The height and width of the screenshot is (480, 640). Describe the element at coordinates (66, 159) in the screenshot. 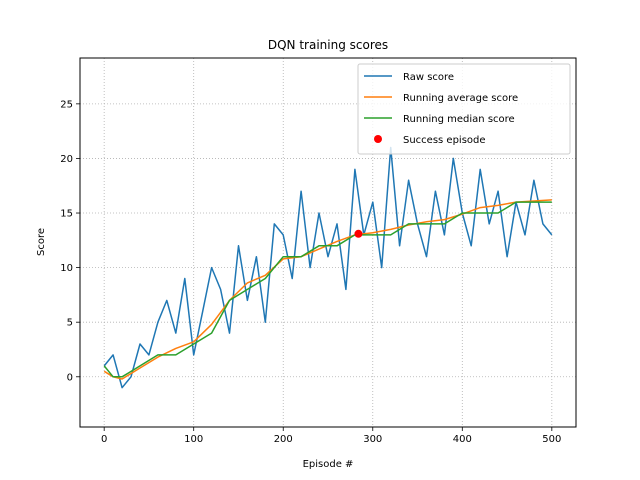

I see `y-tick-label: 20` at that location.